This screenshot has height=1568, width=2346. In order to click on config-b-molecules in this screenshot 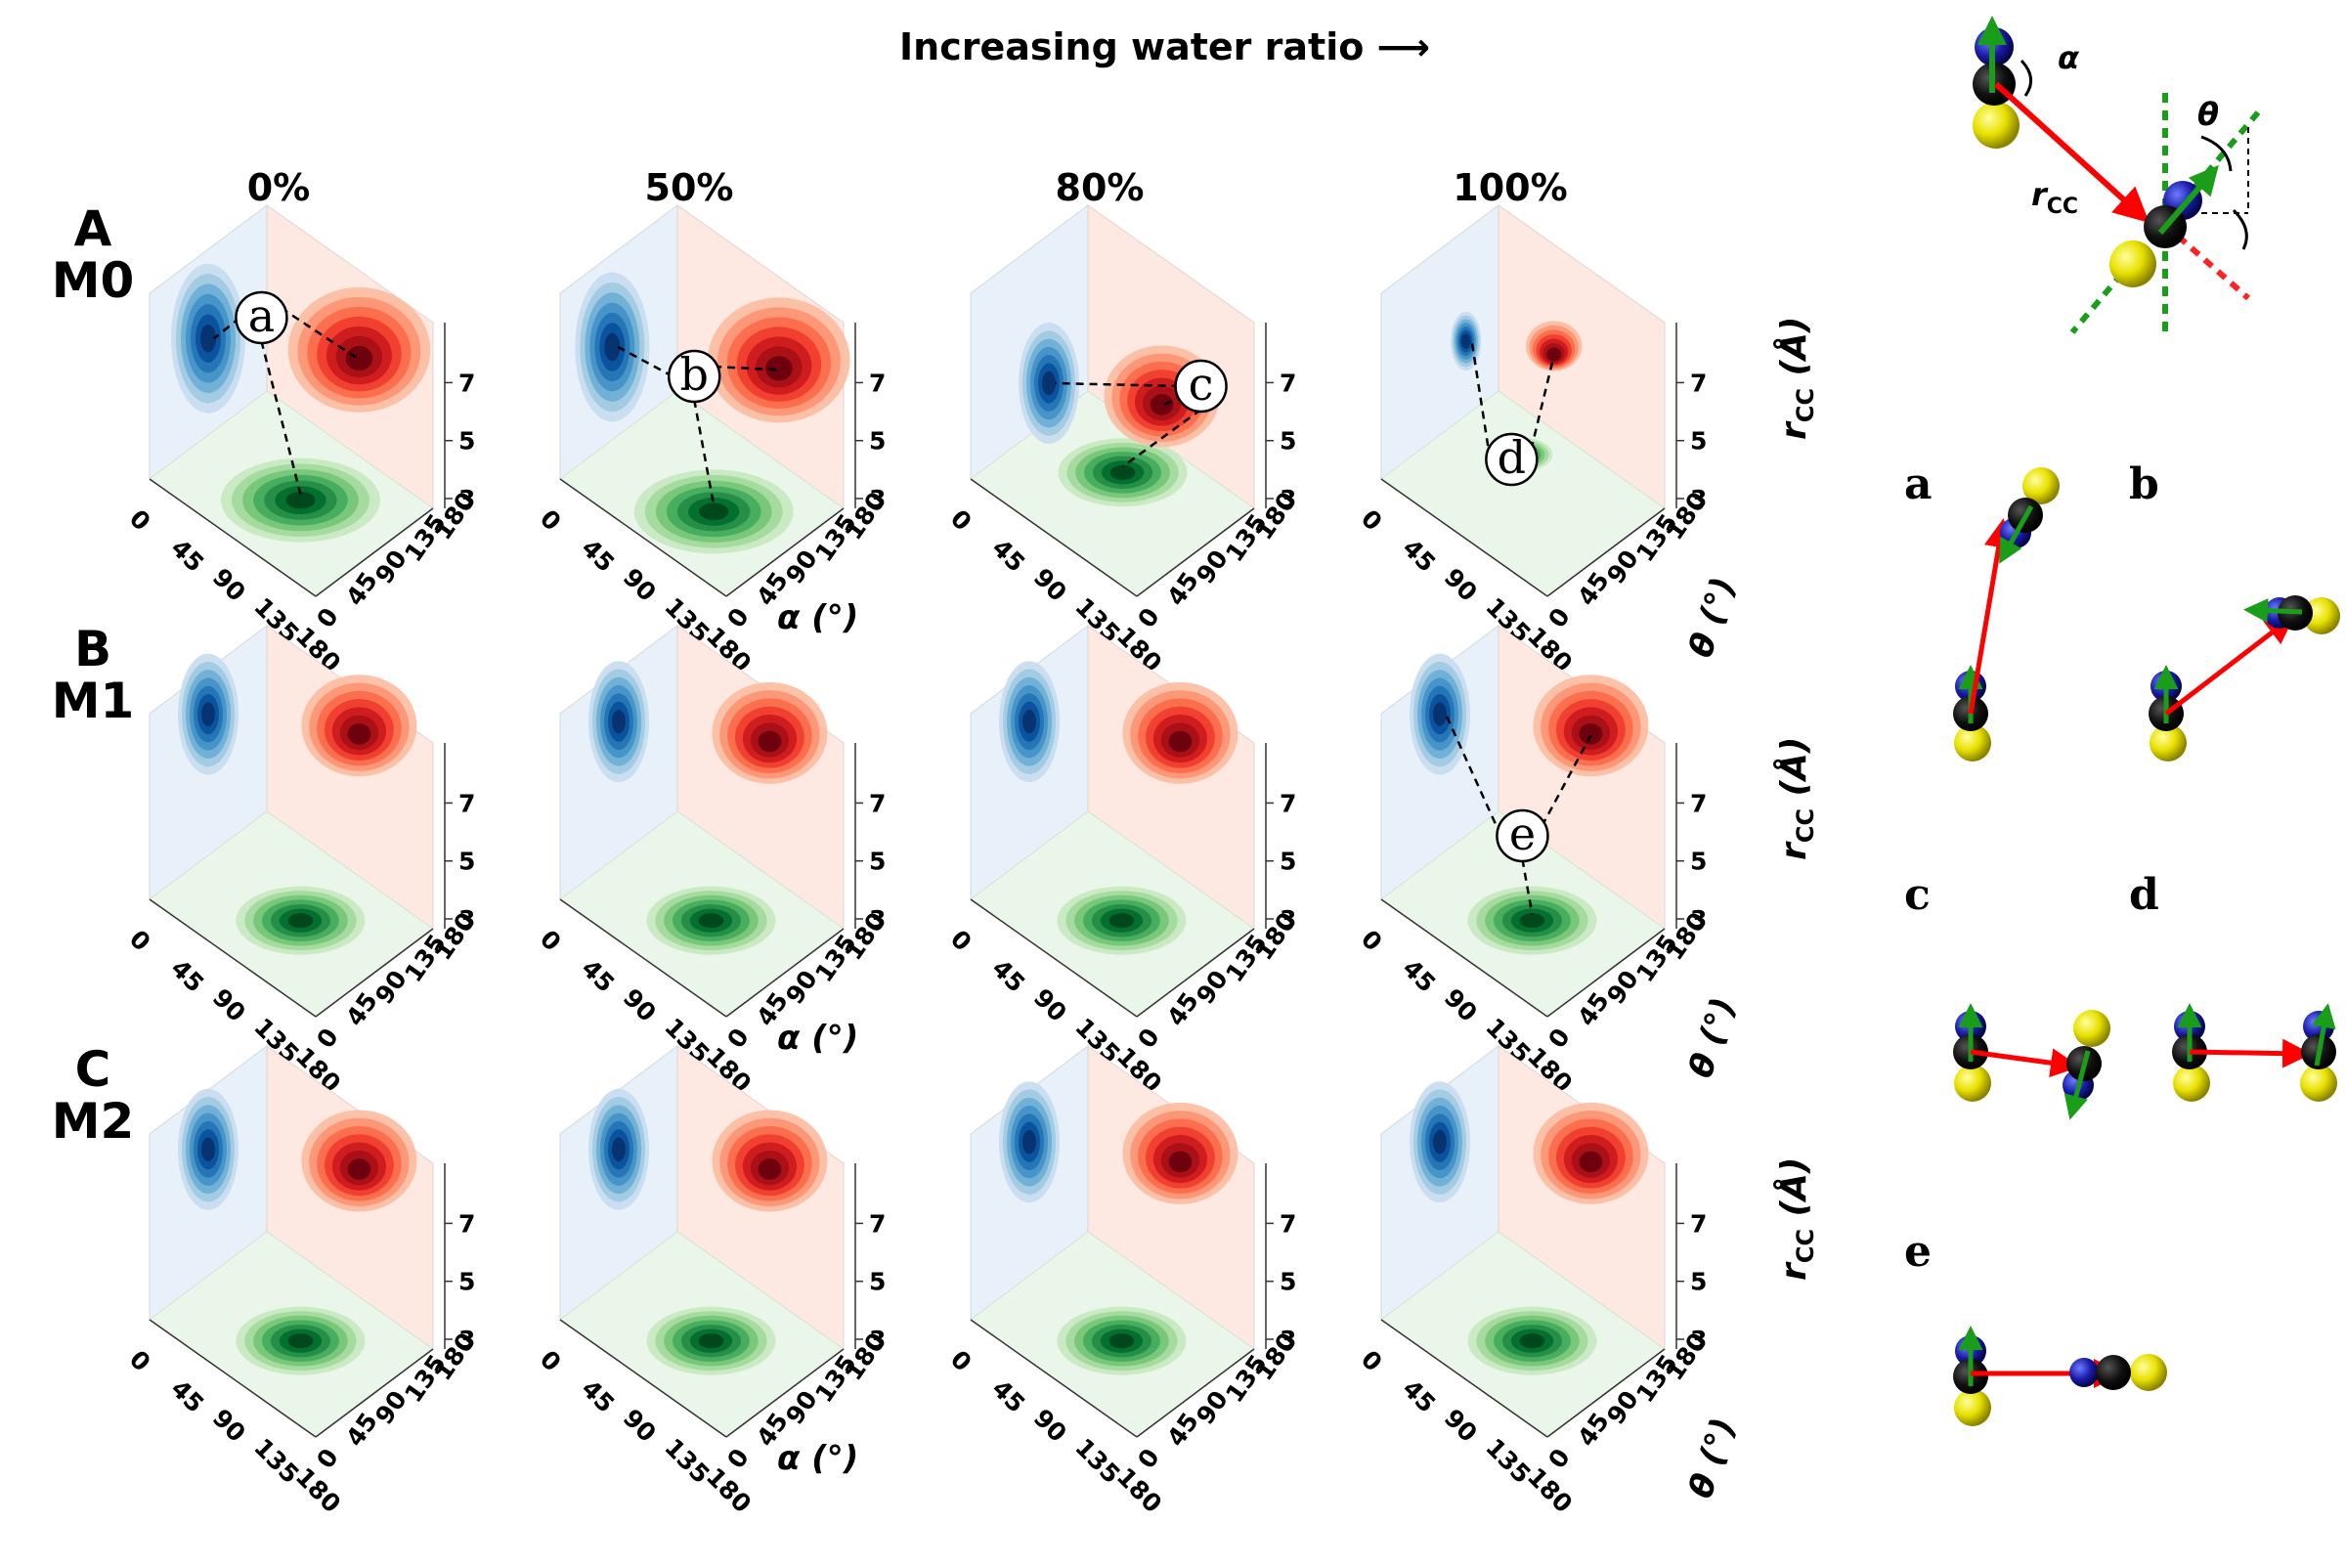, I will do `click(2245, 678)`.